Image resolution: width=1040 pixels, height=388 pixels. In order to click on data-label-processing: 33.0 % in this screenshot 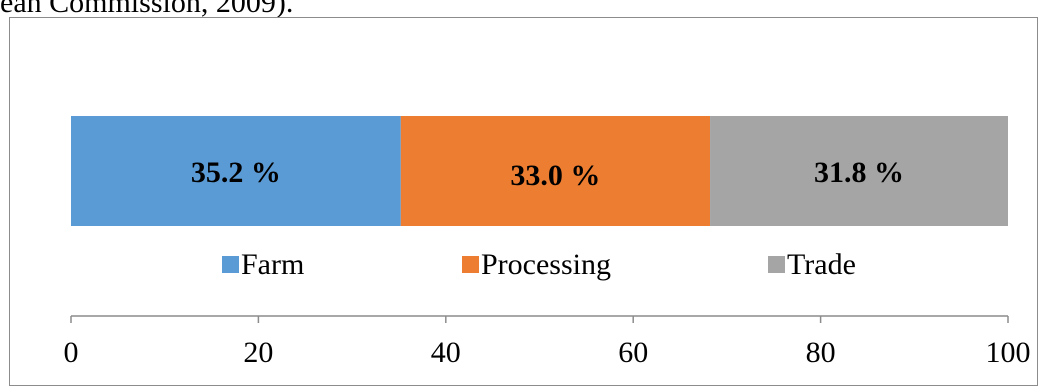, I will do `click(555, 175)`.